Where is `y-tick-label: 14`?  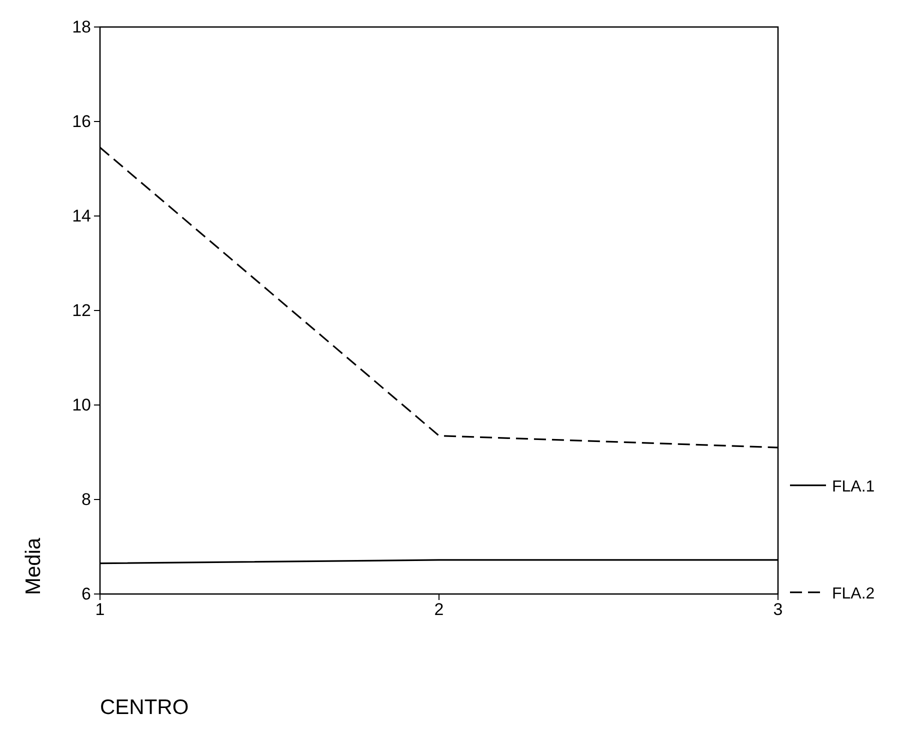
y-tick-label: 14 is located at coordinates (81, 216).